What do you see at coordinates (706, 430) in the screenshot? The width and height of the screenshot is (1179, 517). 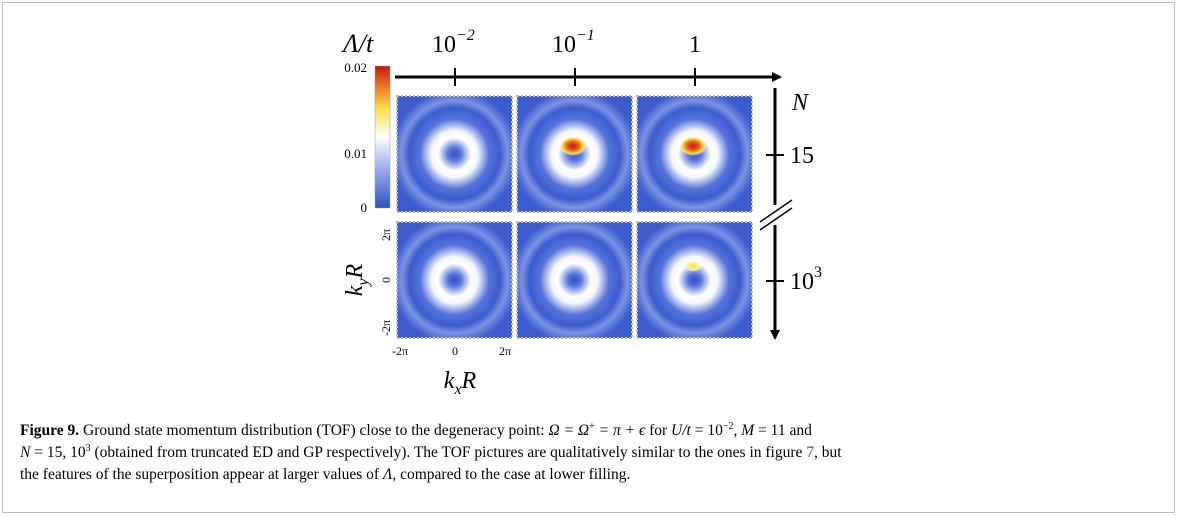 I see `caption-text: = 10` at bounding box center [706, 430].